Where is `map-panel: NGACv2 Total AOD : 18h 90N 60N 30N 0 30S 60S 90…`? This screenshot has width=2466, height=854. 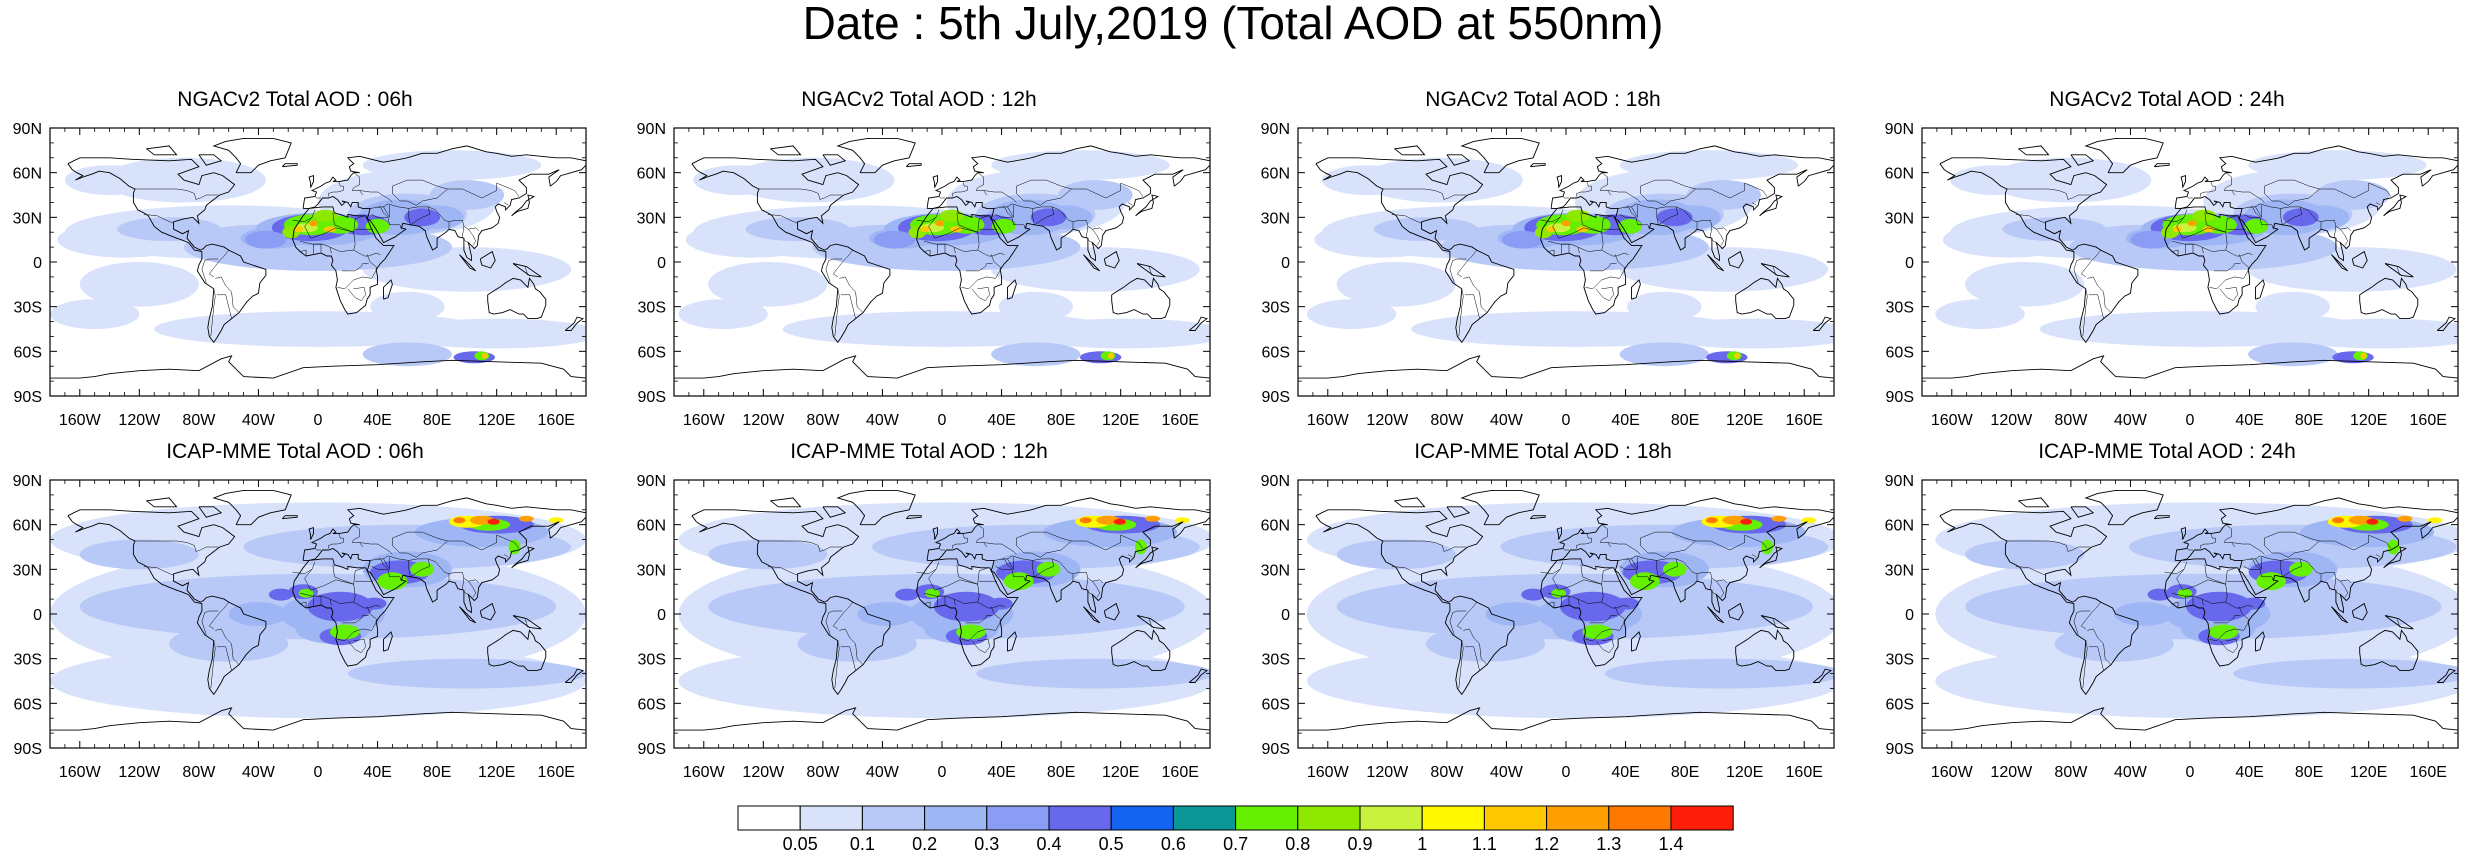
map-panel: NGACv2 Total AOD : 18h 90N 60N 30N 0 30S 60S 90… is located at coordinates (1543, 263).